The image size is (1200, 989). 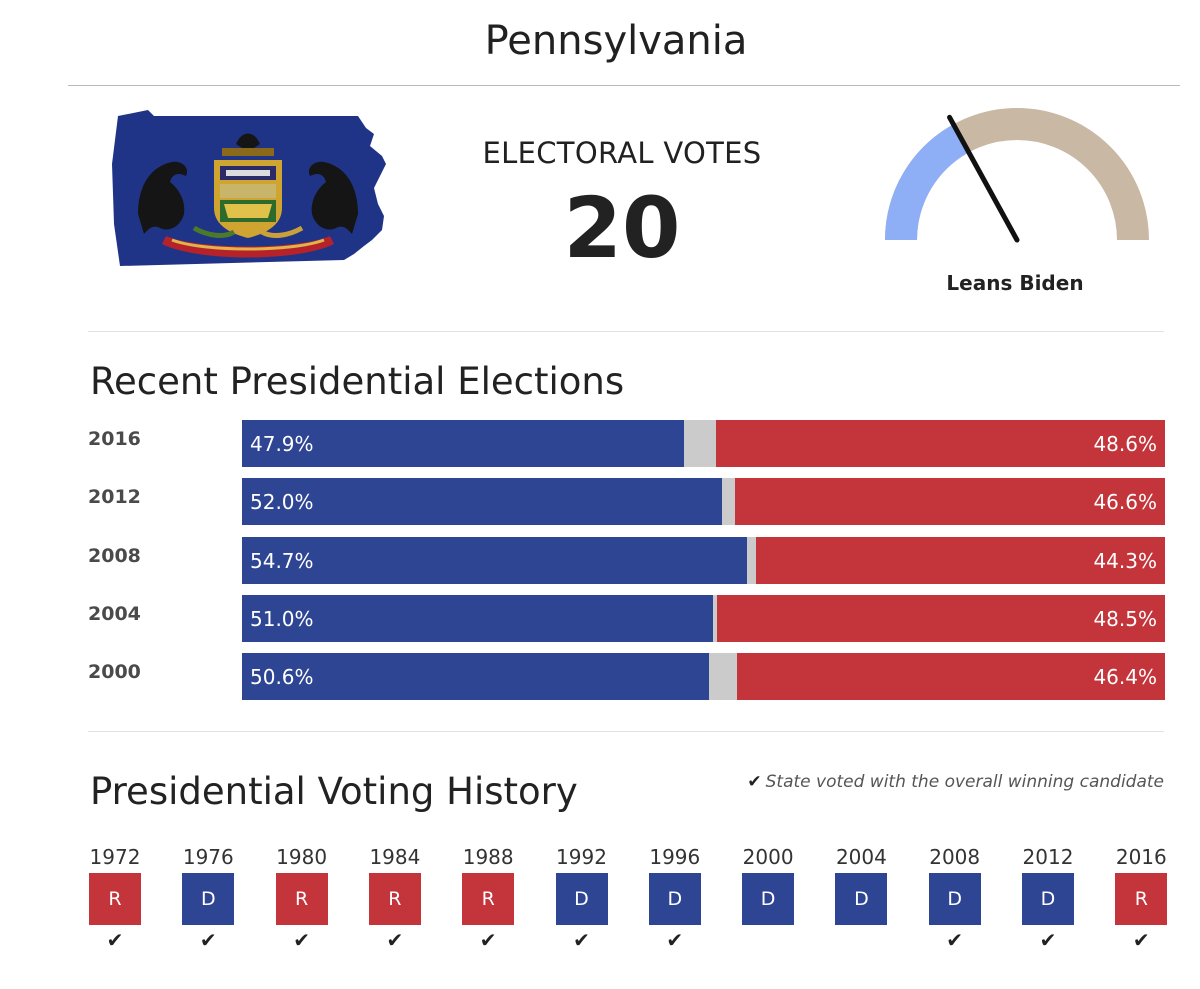 What do you see at coordinates (282, 444) in the screenshot?
I see `dem-pct-label: 47.9%` at bounding box center [282, 444].